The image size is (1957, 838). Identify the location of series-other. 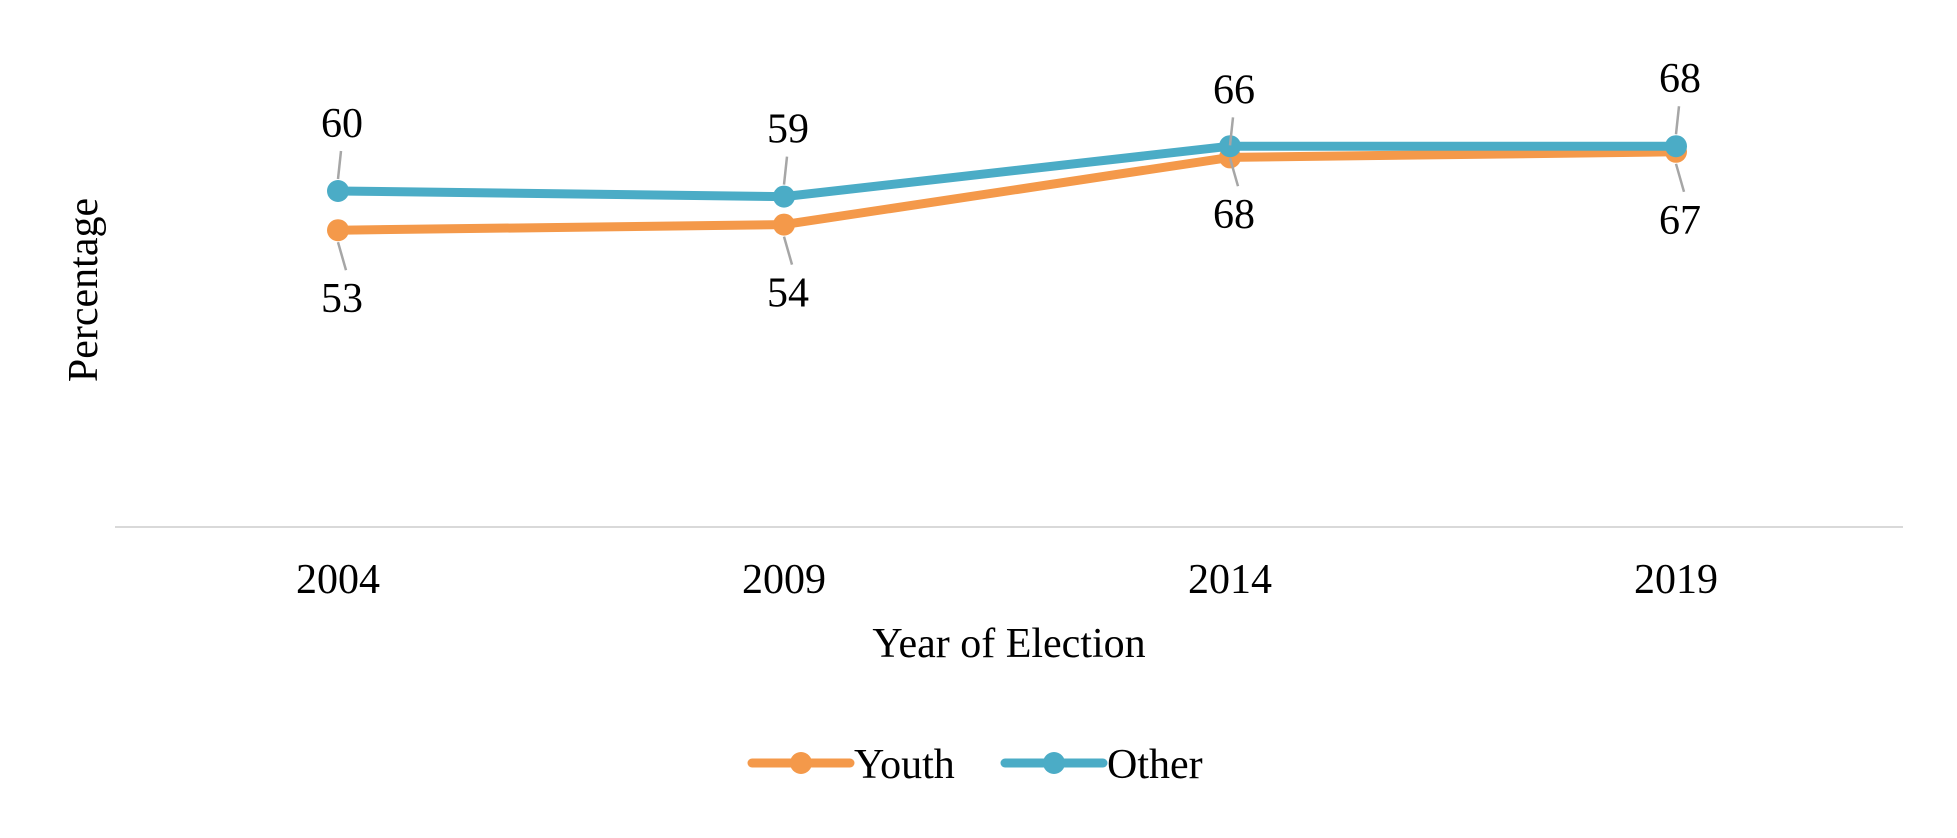
(1007, 171).